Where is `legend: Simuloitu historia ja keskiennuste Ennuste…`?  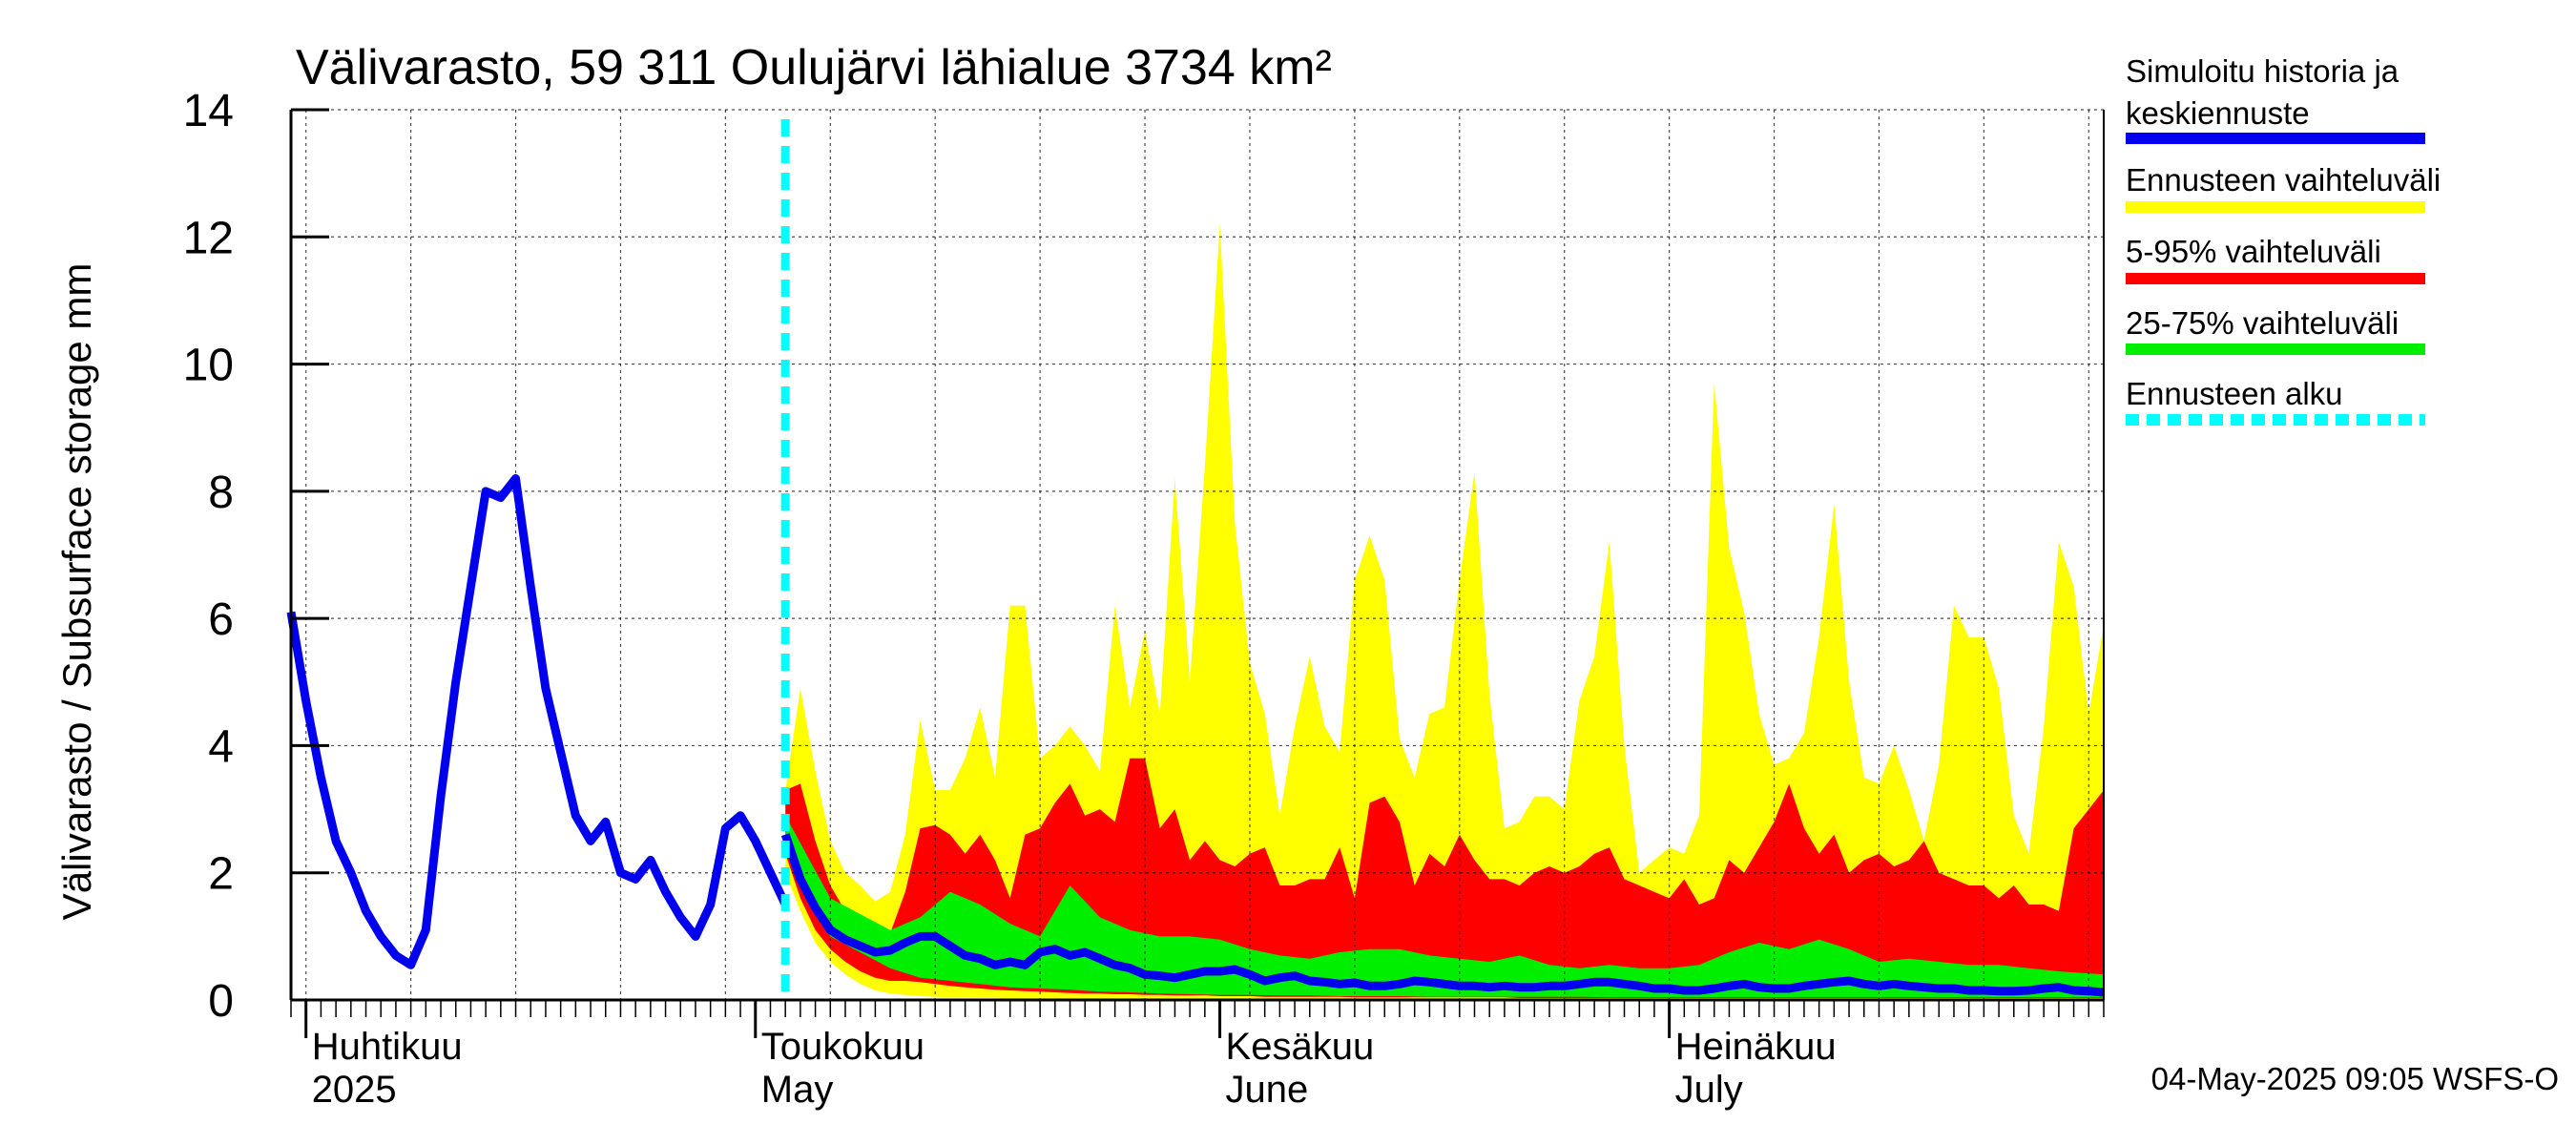
legend: Simuloitu historia ja keskiennuste Ennuste… is located at coordinates (2283, 239).